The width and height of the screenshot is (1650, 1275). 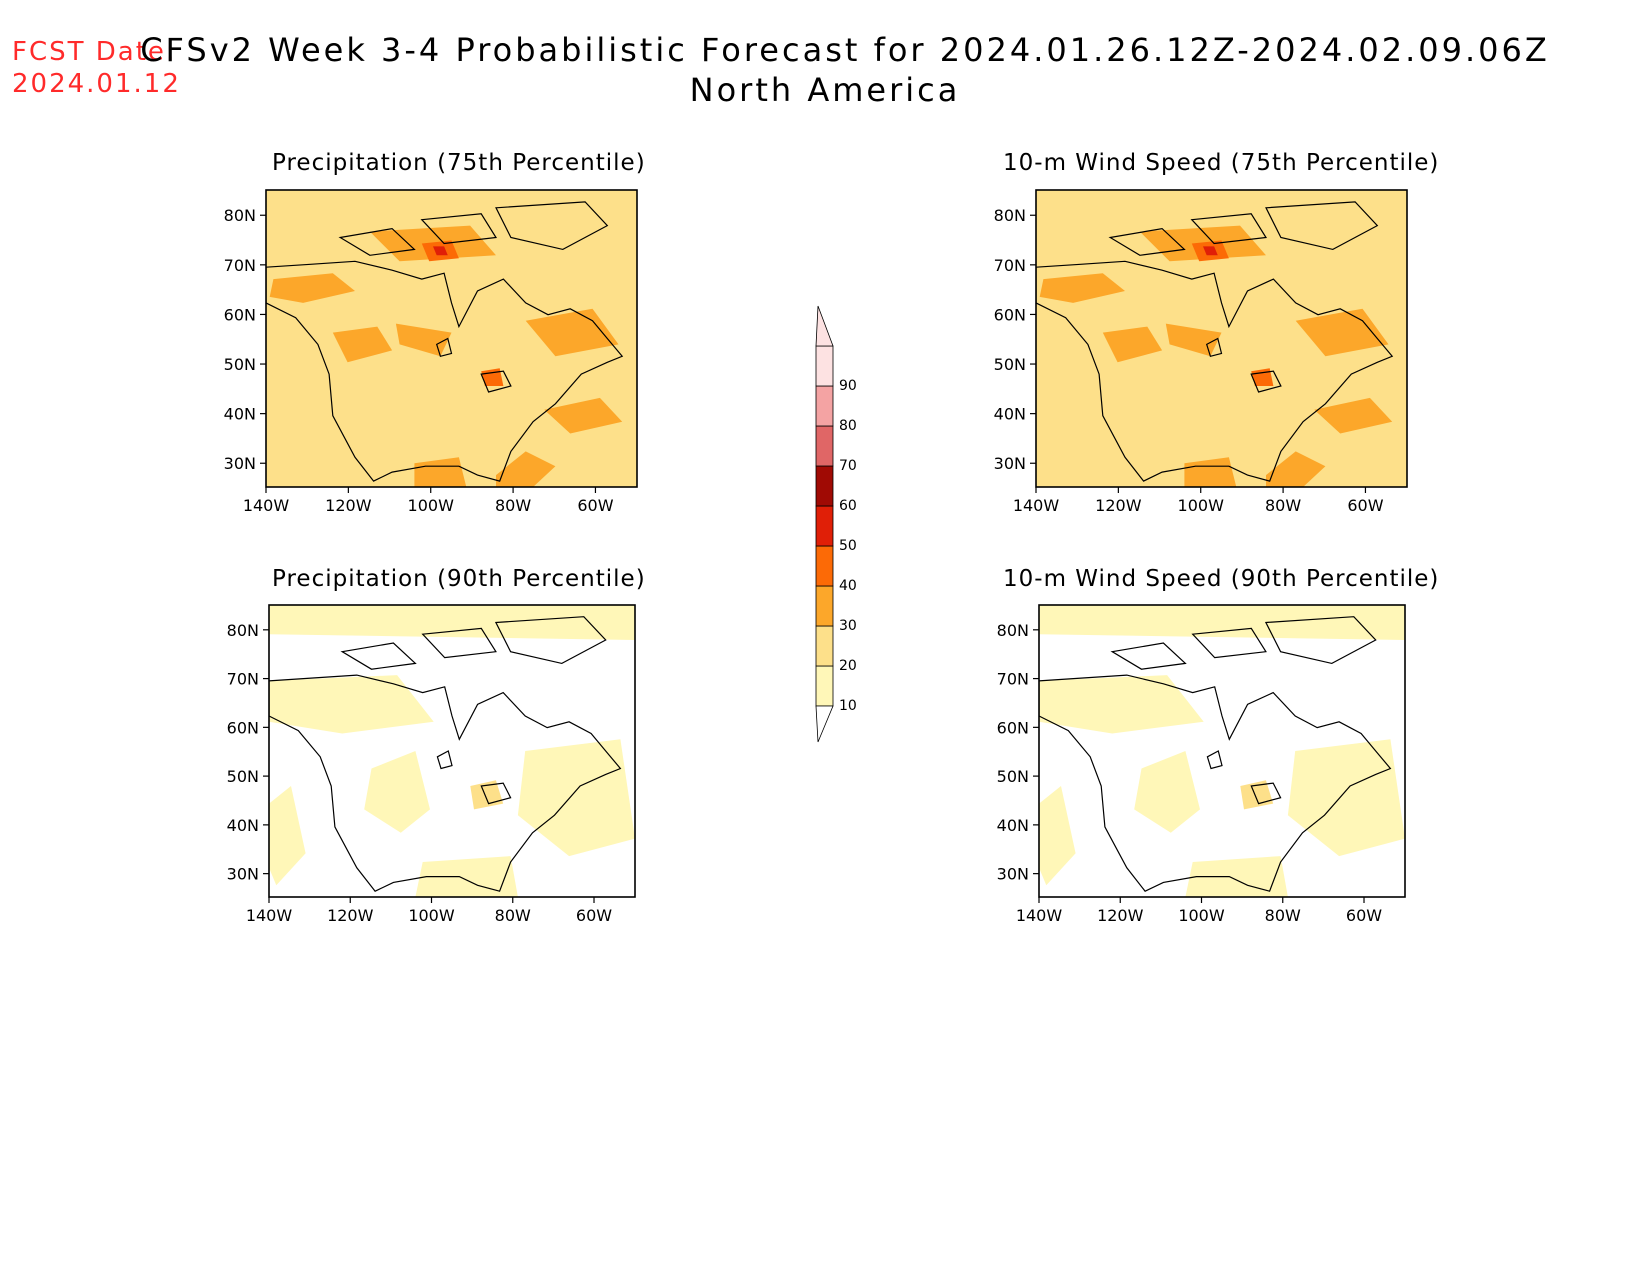 I want to click on colorbar-label: 50, so click(x=848, y=546).